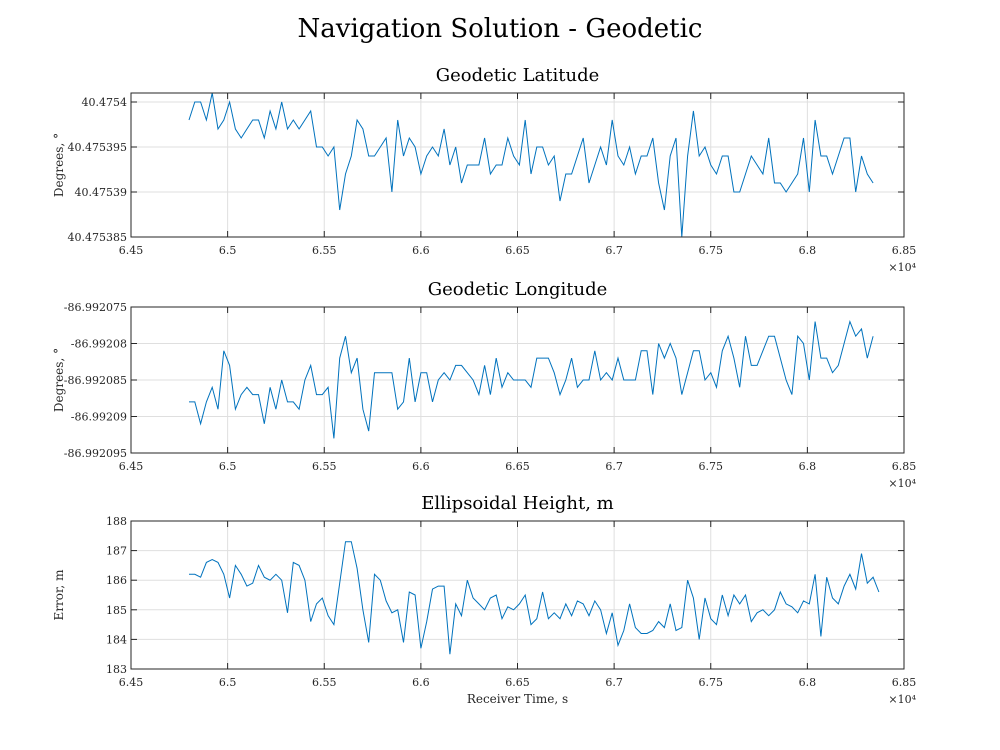  Describe the element at coordinates (500, 29) in the screenshot. I see `figure-title: Navigation Solution - Geodetic` at that location.